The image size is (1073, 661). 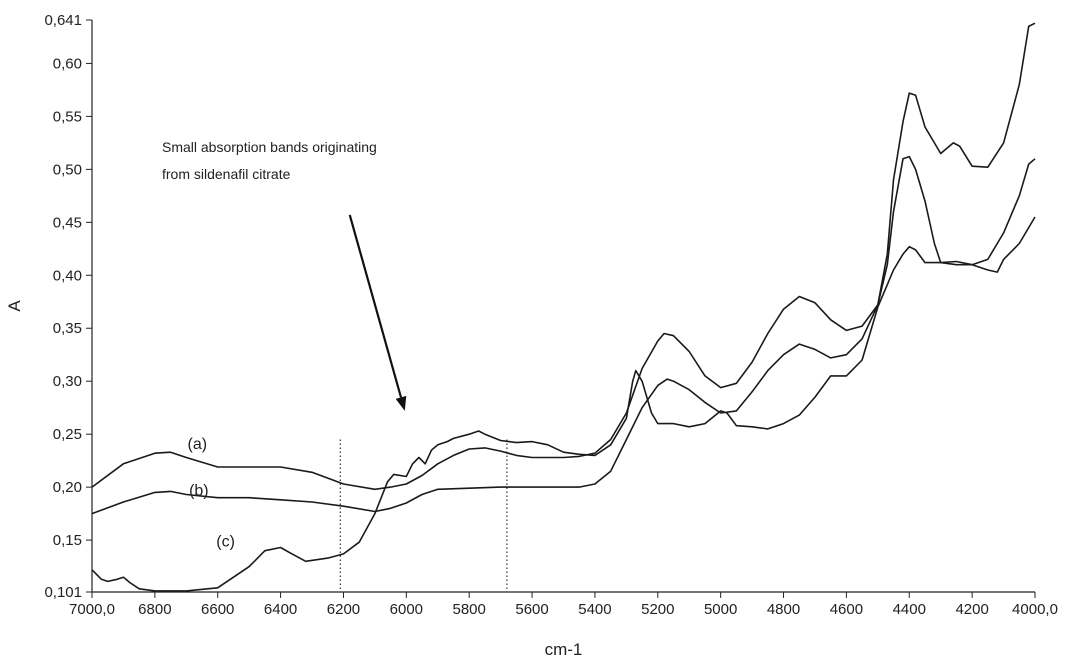 What do you see at coordinates (269, 147) in the screenshot?
I see `annotation-text-line: Small absorption bands originating` at bounding box center [269, 147].